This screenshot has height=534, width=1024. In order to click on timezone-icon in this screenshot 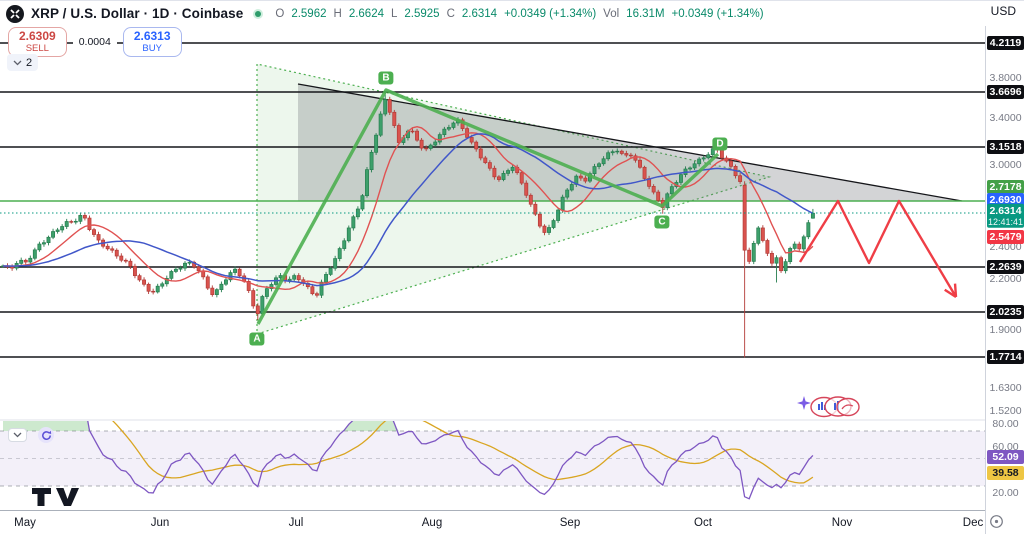, I will do `click(996, 521)`.